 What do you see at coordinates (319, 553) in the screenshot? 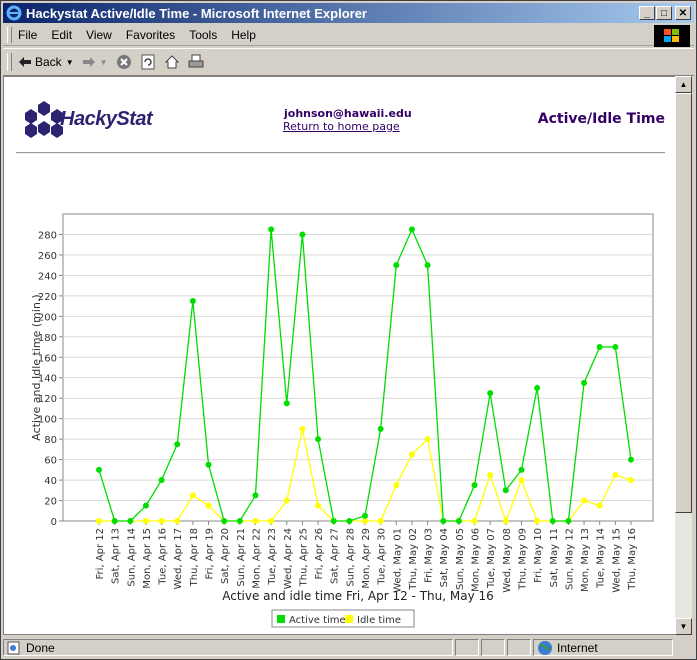
I see `x-tick-label: Fri, Apr 26` at bounding box center [319, 553].